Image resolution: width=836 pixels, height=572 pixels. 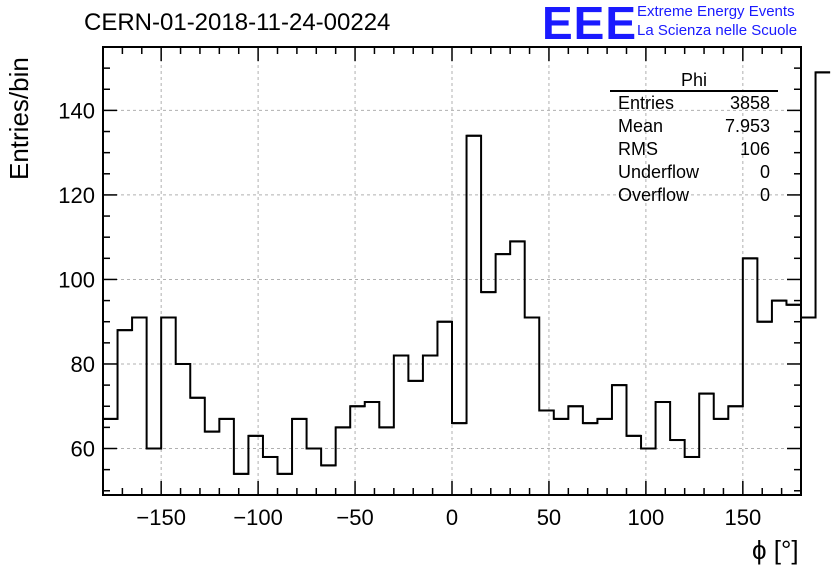 I want to click on x-axis-label: ϕ [°], so click(x=775, y=550).